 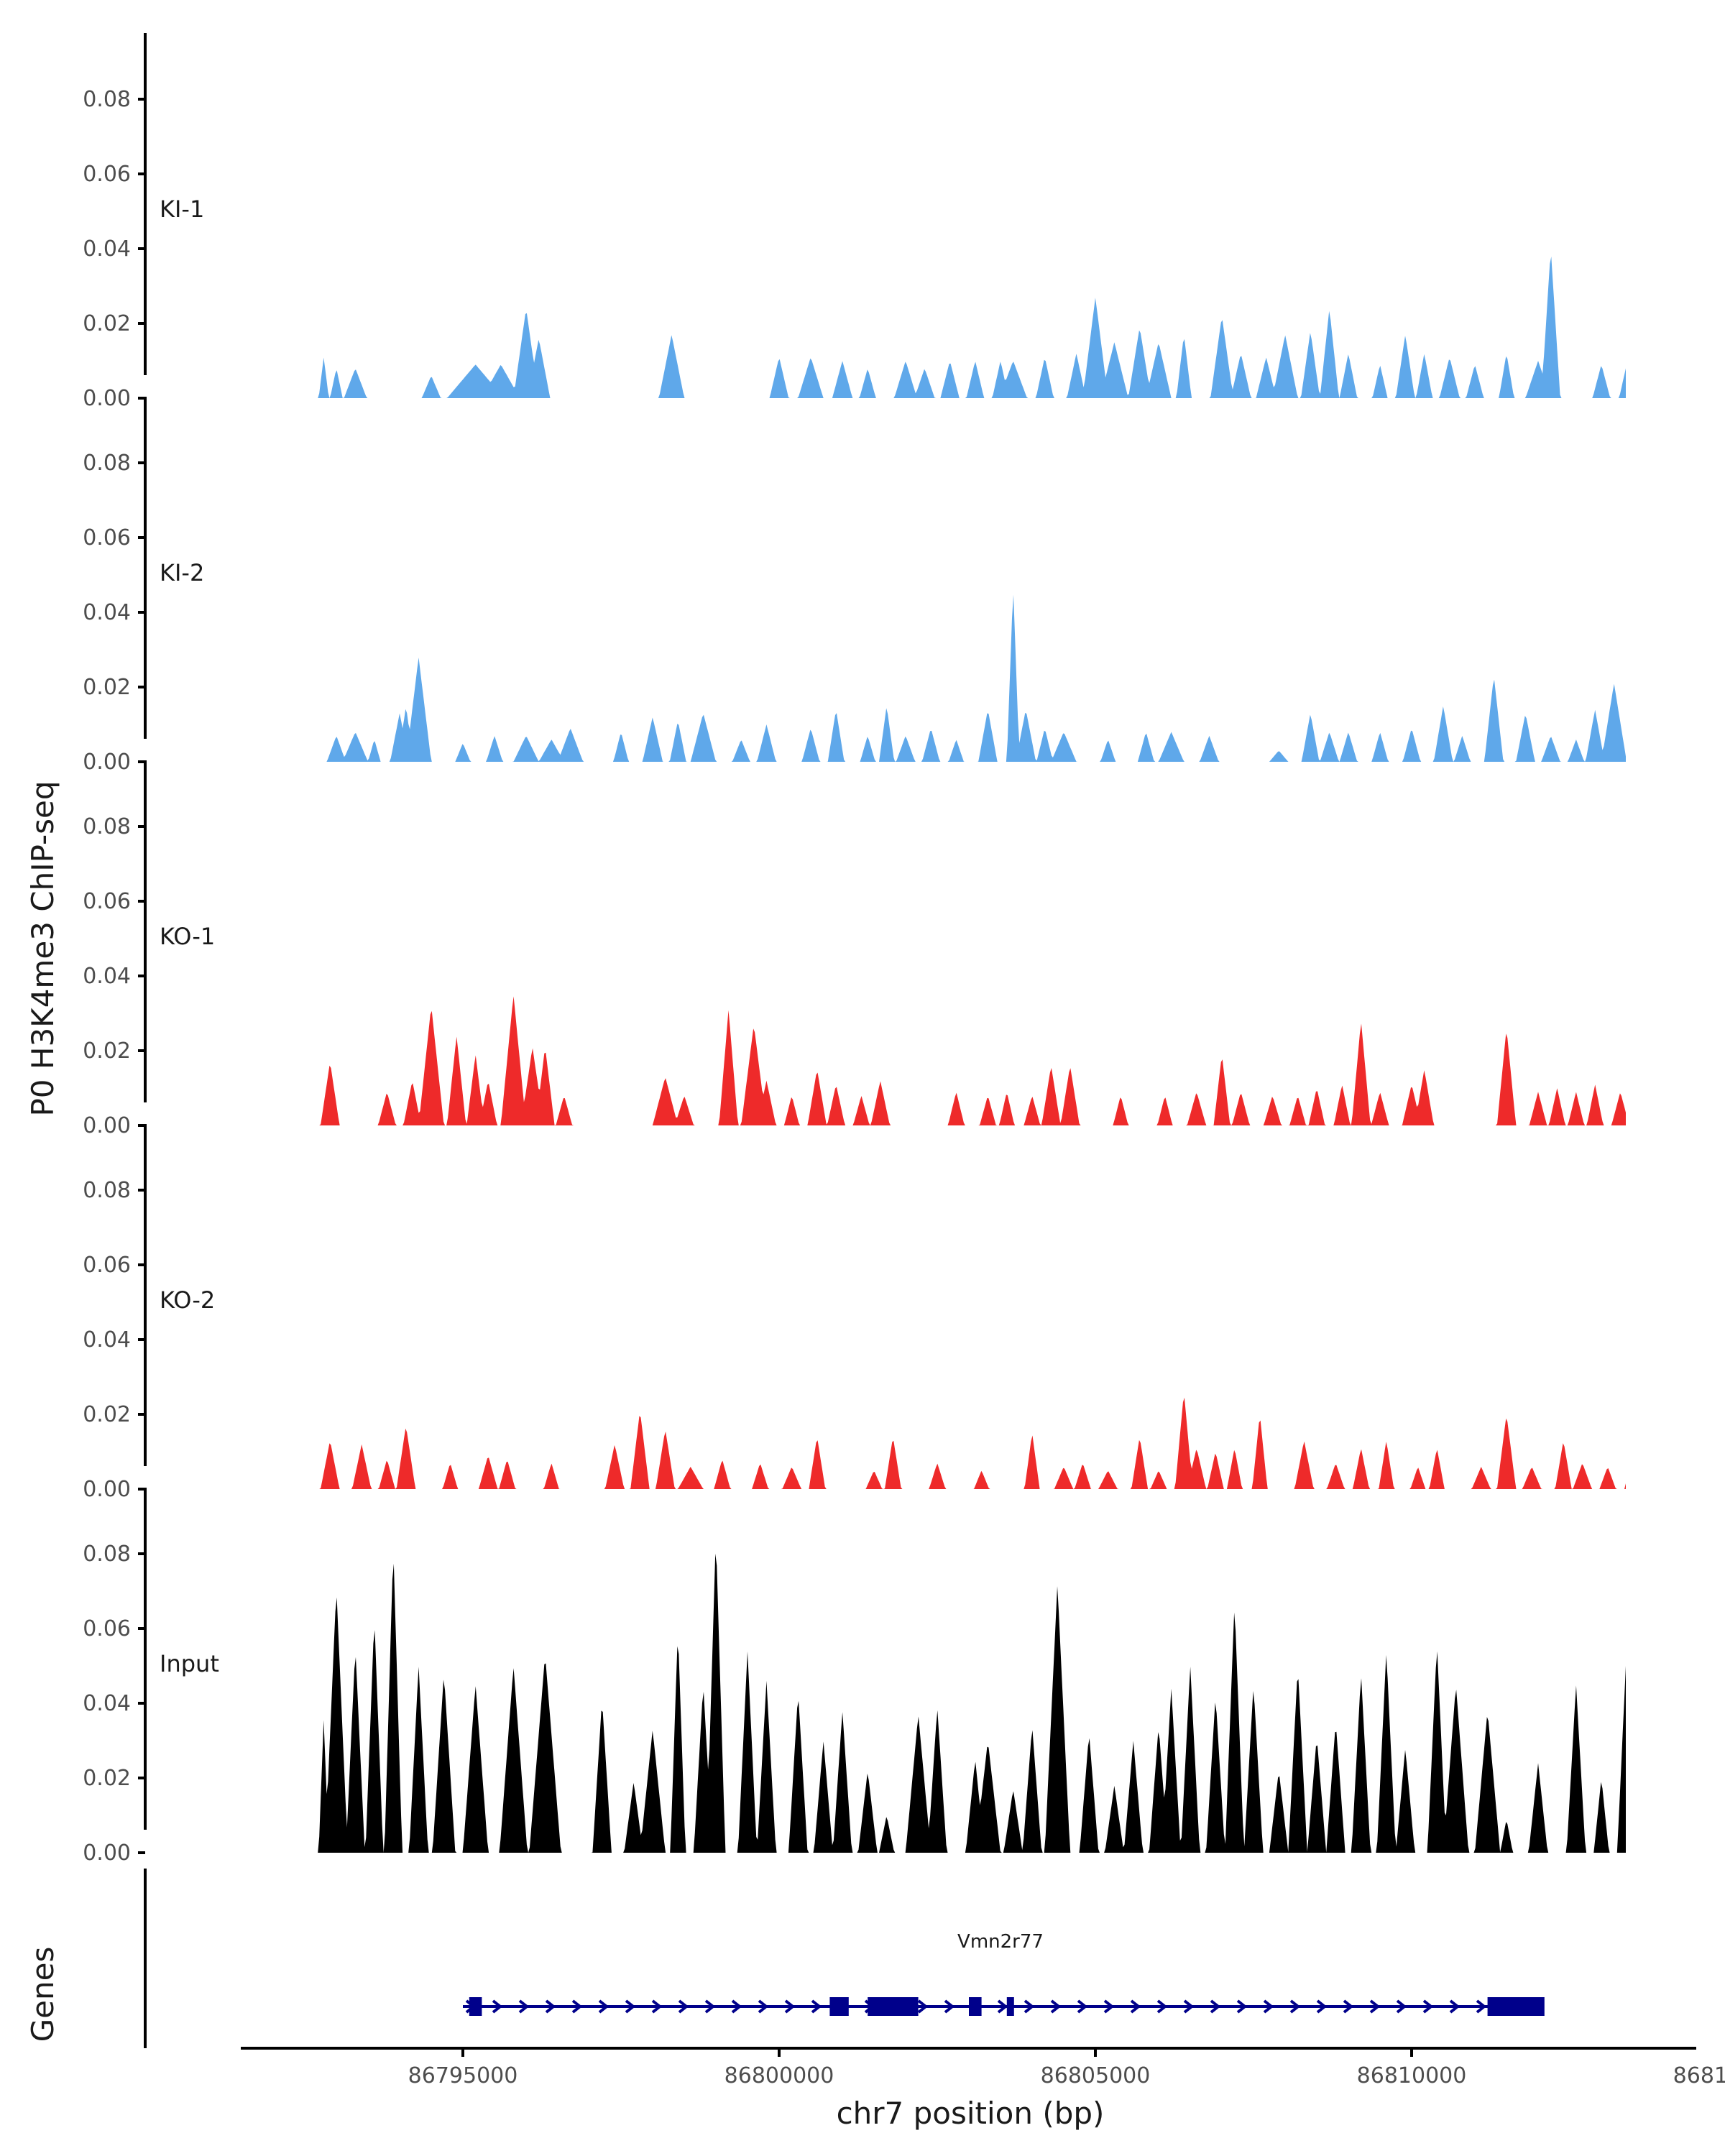 I want to click on track-label: KO-2, so click(x=187, y=1300).